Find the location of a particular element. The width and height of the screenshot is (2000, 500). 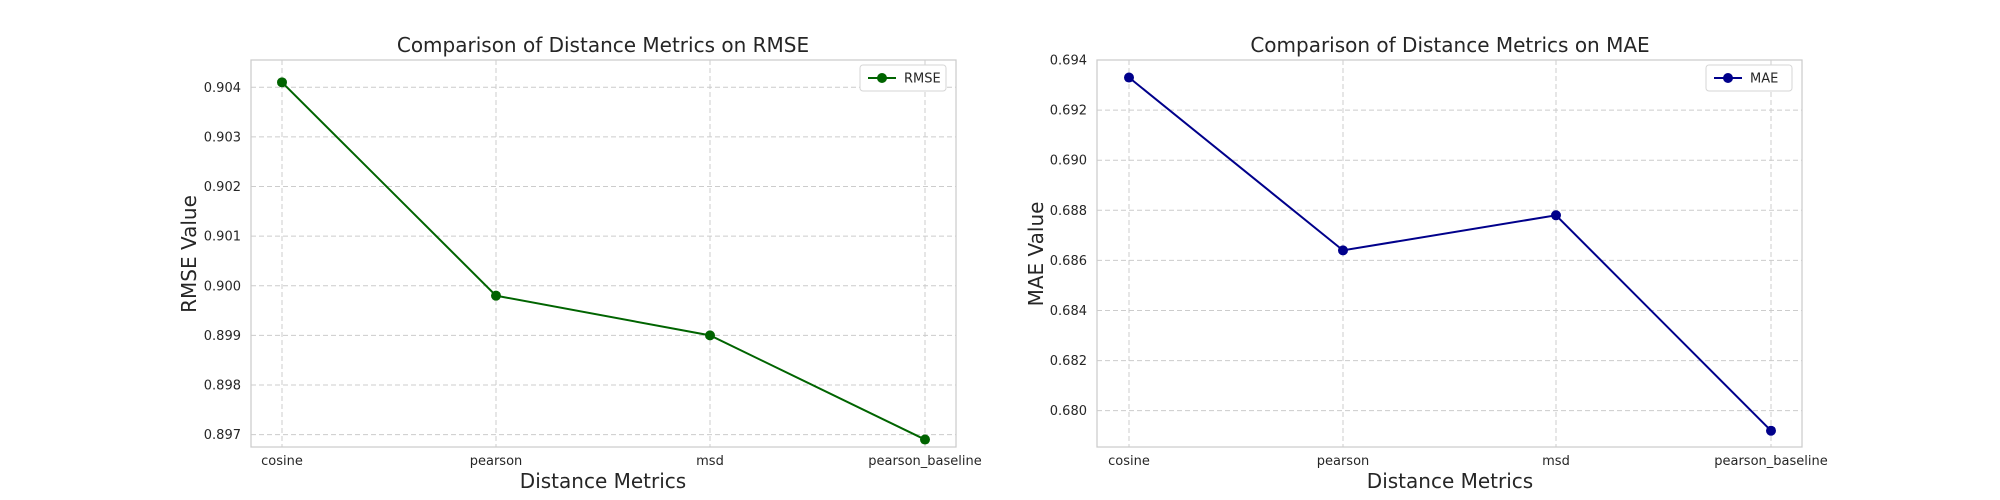

mae-y-tick-label: 0.694 is located at coordinates (1068, 61).